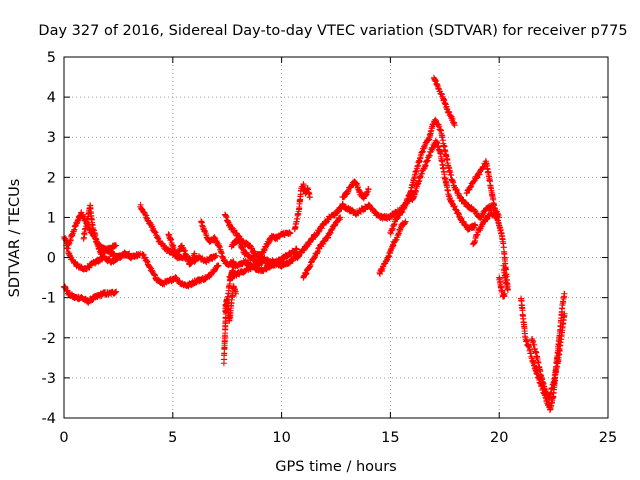 This screenshot has height=480, width=640. Describe the element at coordinates (335, 467) in the screenshot. I see `x-axis-label: GPS time / hours` at that location.